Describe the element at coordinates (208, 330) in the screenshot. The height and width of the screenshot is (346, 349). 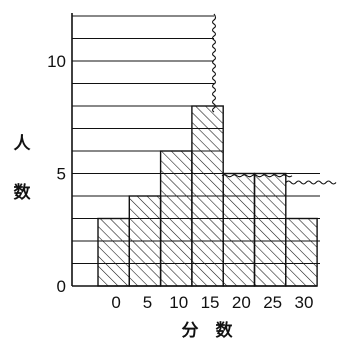
I see `x-axis-label: 分 数` at that location.